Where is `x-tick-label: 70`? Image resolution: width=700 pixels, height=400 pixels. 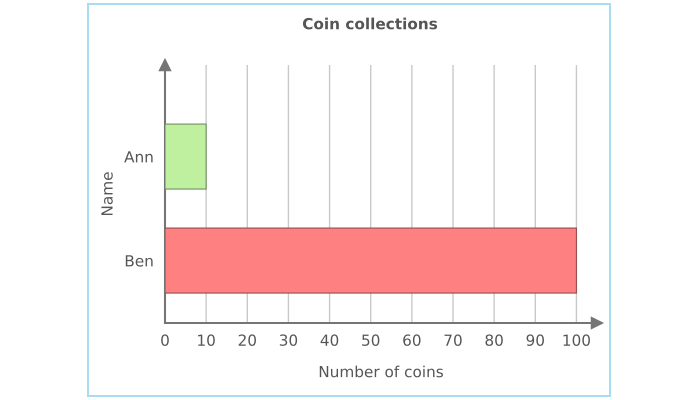 x-tick-label: 70 is located at coordinates (453, 340).